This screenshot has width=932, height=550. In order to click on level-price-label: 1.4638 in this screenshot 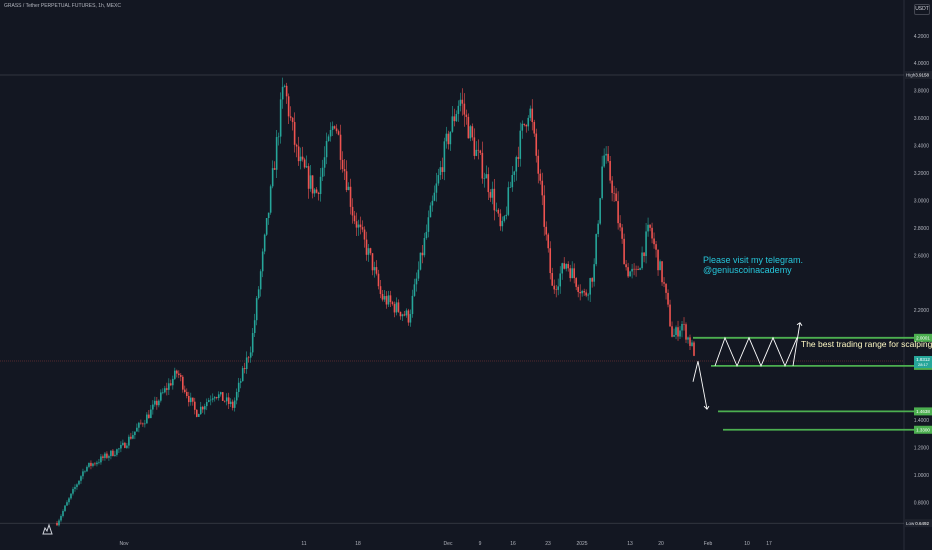, I will do `click(923, 411)`.